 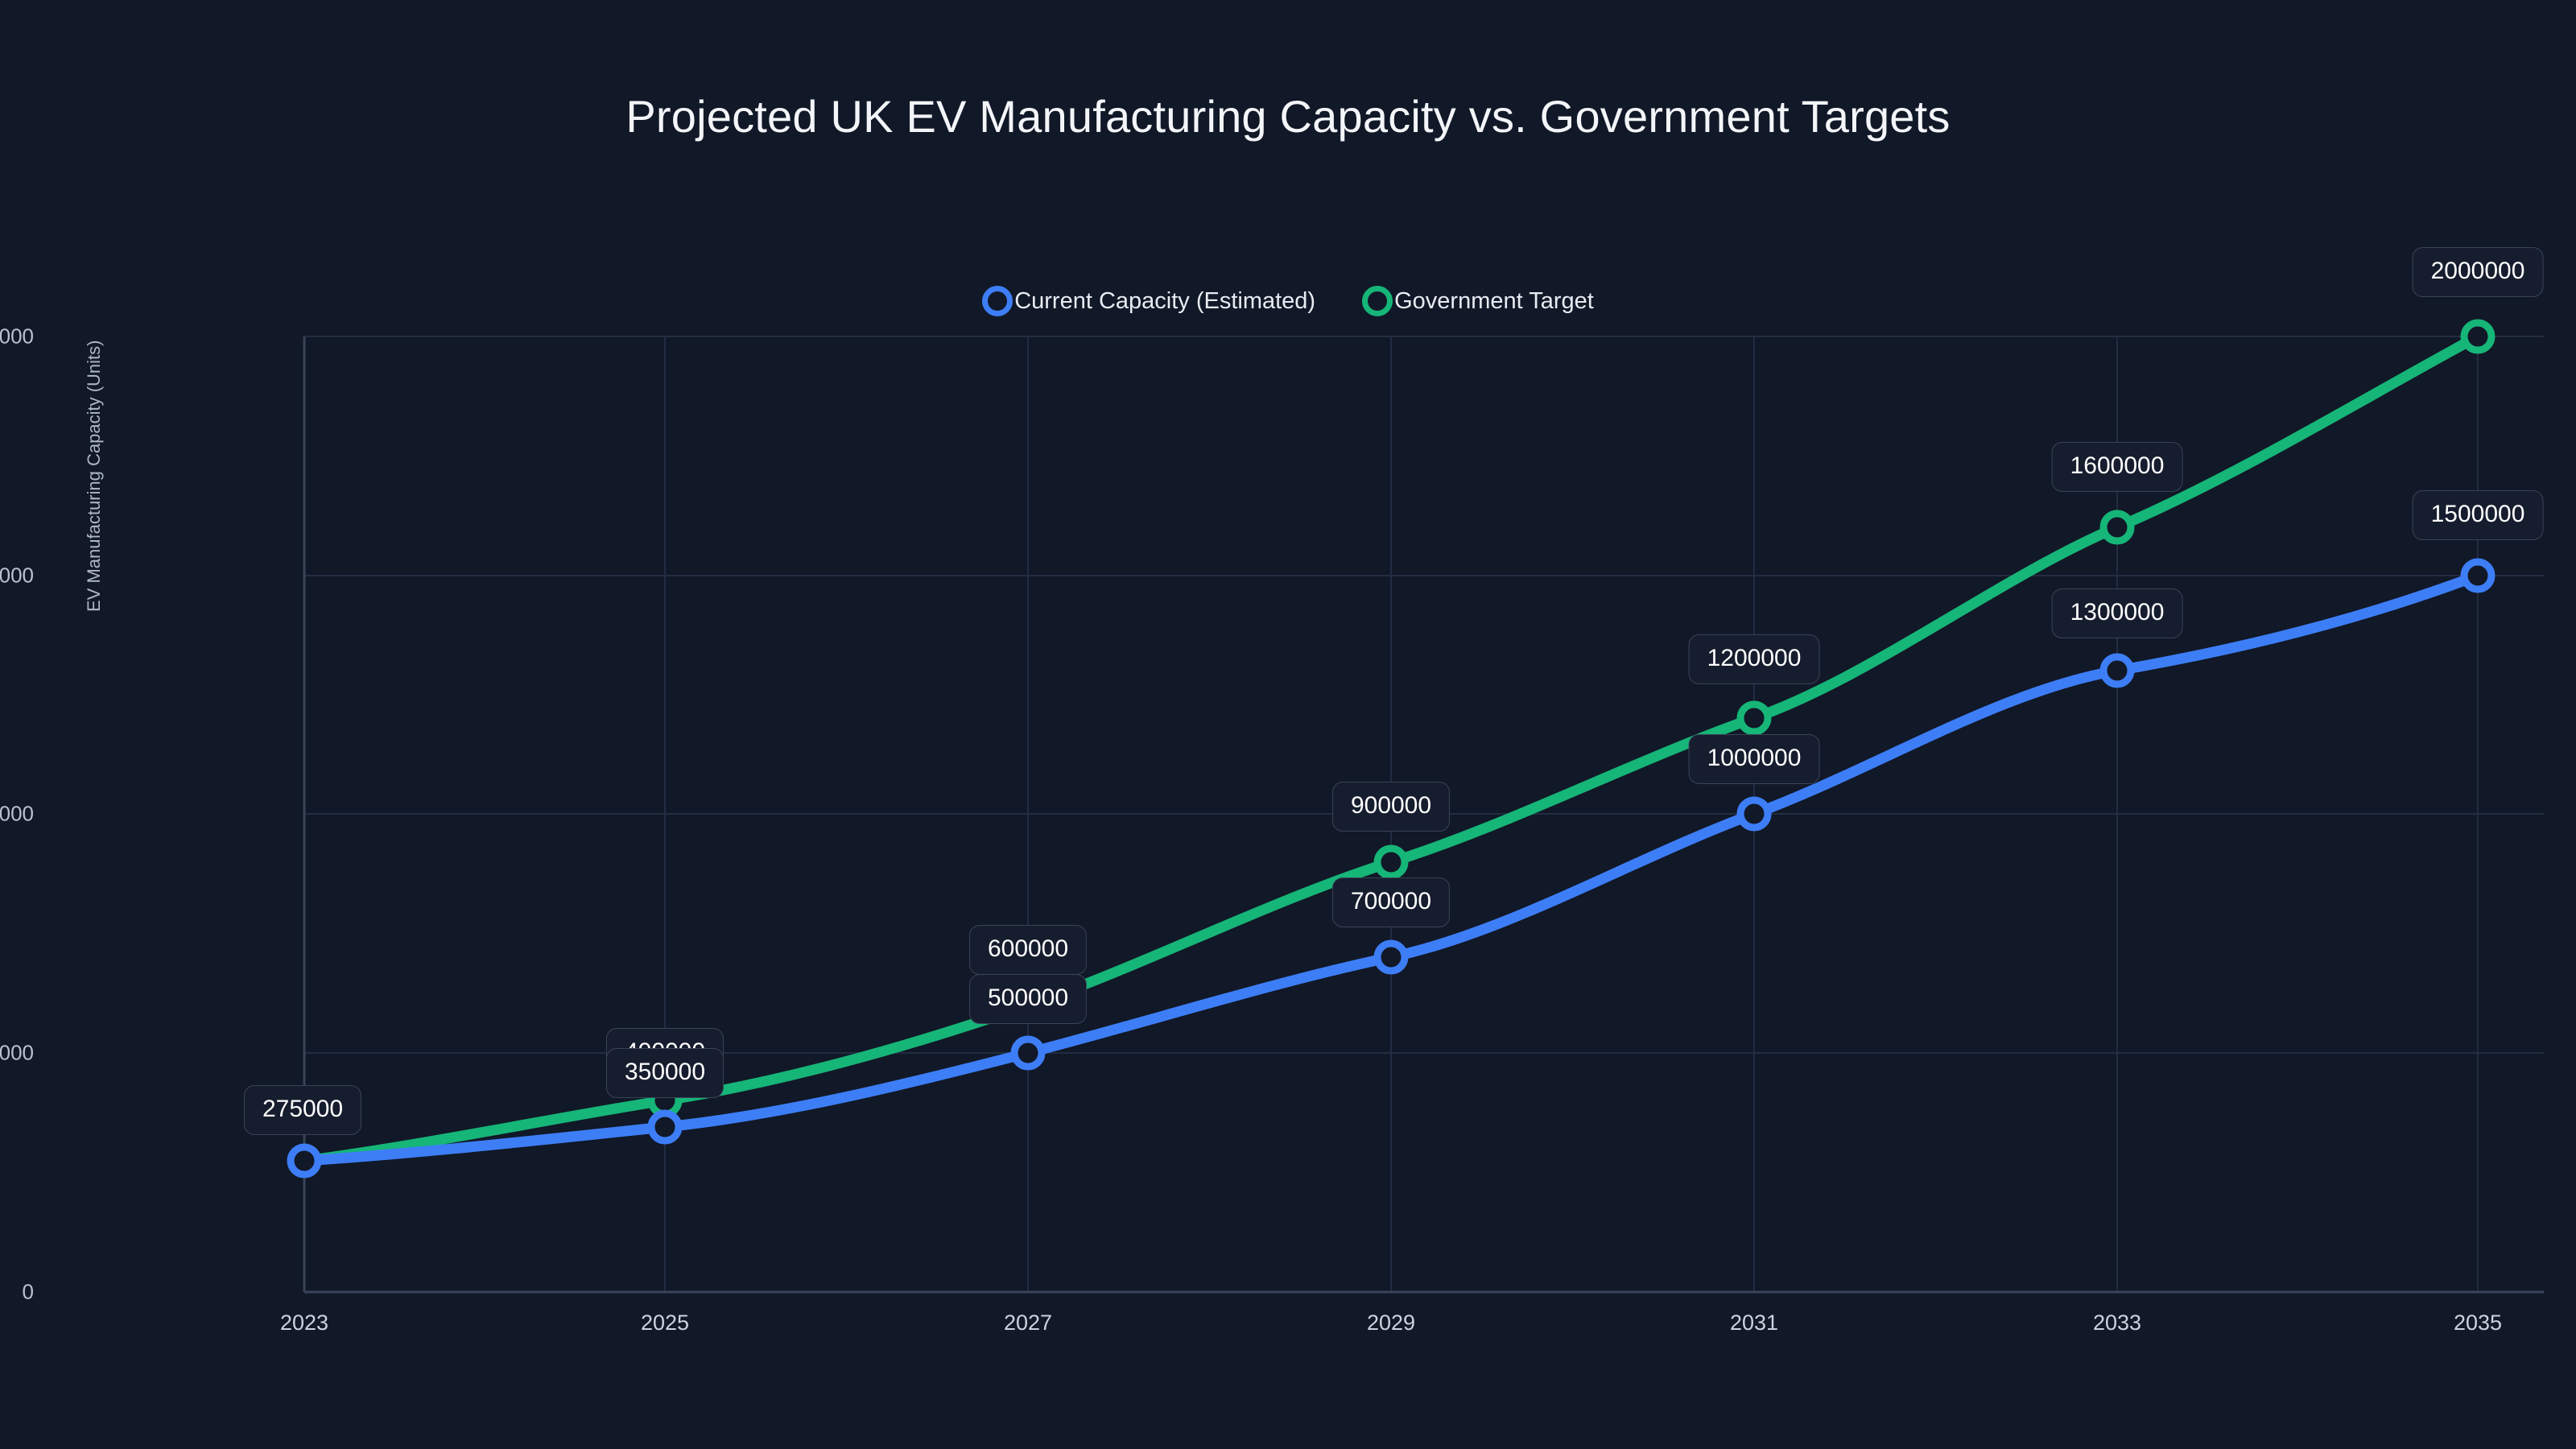 I want to click on data-label-current-capacity-2029: 700000, so click(x=1391, y=902).